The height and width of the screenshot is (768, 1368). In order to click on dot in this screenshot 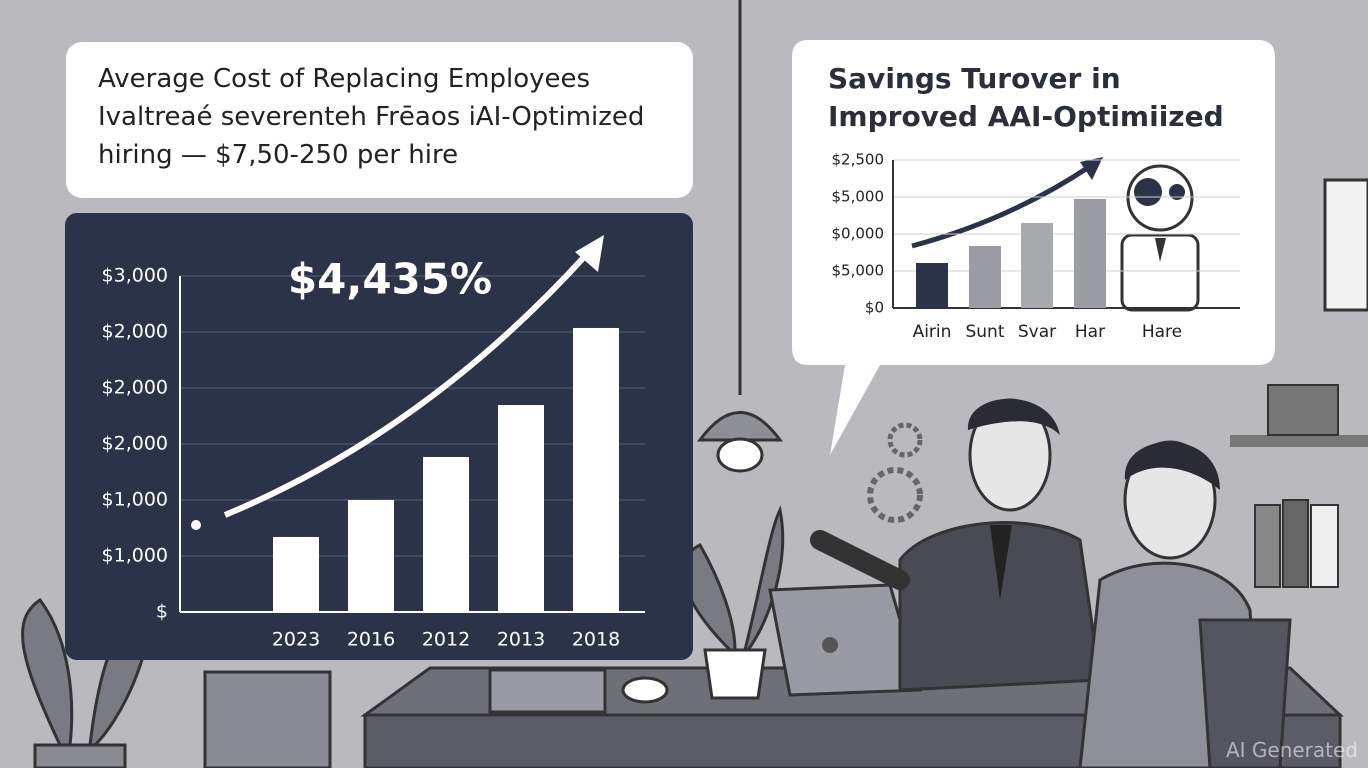, I will do `click(196, 525)`.